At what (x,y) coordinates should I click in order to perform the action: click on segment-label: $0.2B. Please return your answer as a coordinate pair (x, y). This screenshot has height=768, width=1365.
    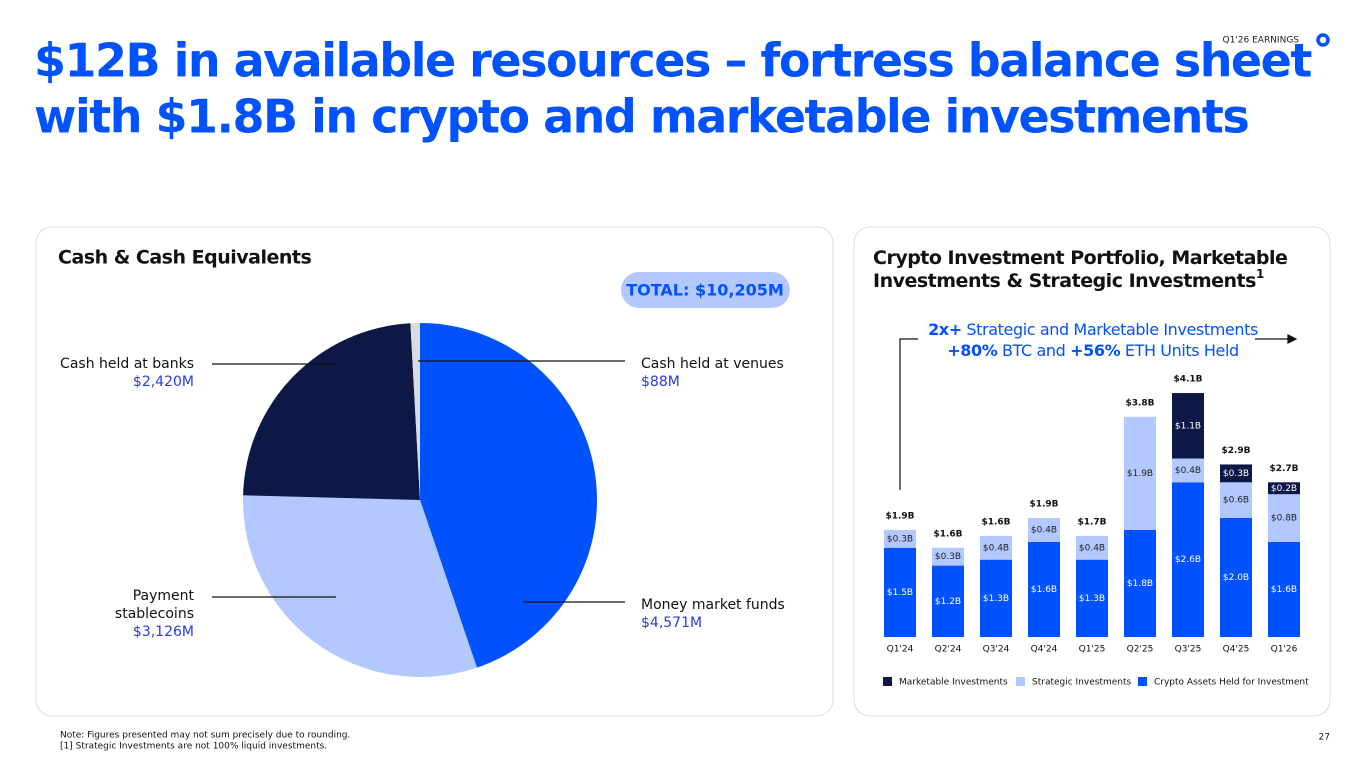
    Looking at the image, I should click on (1284, 489).